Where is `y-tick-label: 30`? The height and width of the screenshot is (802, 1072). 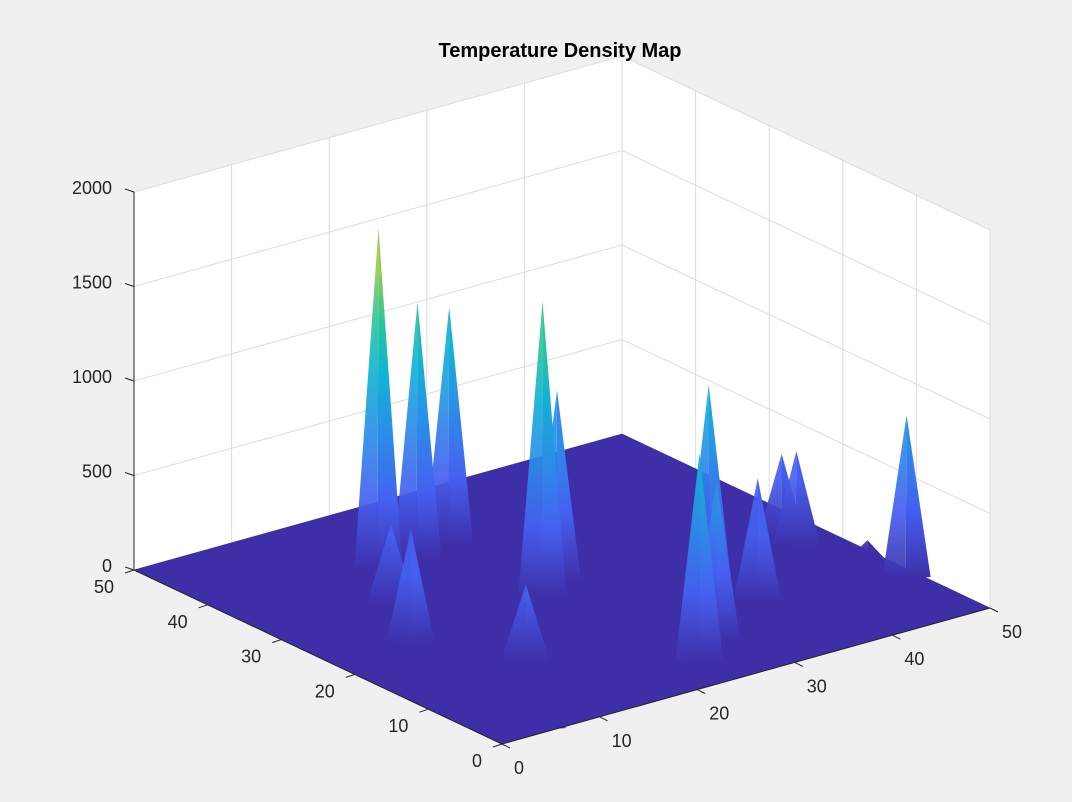 y-tick-label: 30 is located at coordinates (251, 657).